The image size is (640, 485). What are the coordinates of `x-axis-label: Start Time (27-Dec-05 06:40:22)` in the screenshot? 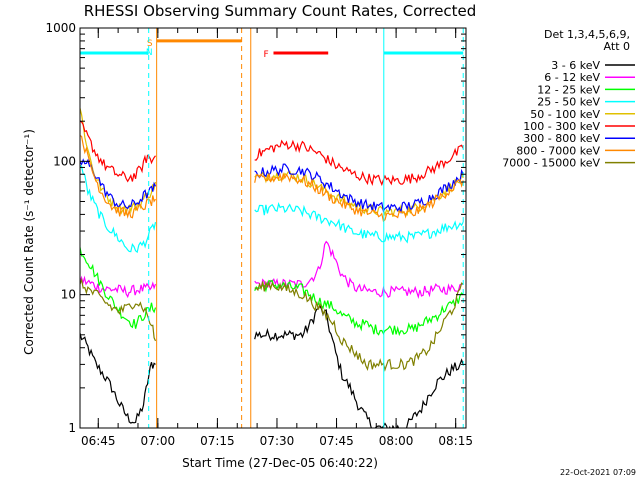 It's located at (280, 463).